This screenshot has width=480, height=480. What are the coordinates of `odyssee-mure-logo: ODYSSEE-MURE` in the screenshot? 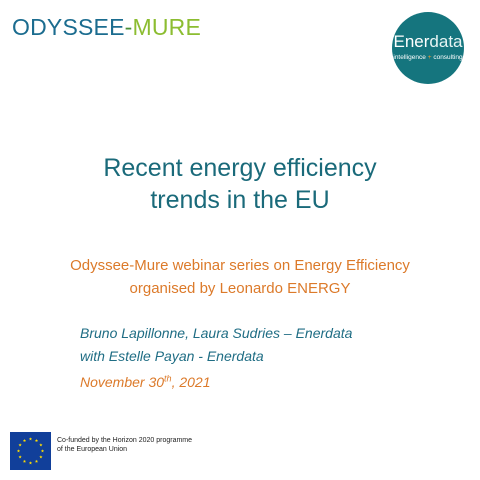 It's located at (106, 27).